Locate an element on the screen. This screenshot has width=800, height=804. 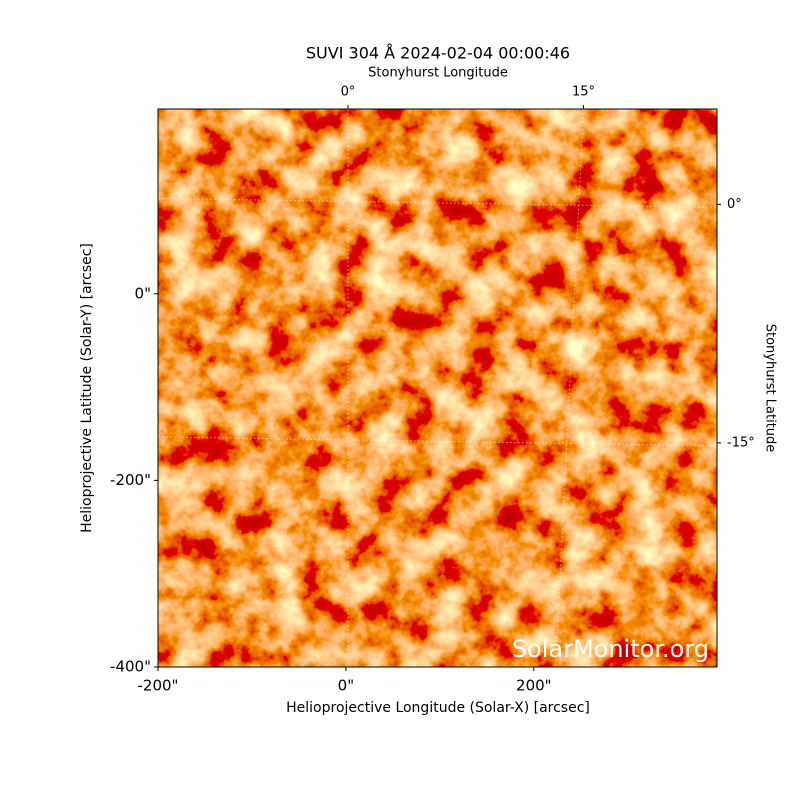
y2-tick-label: -15° is located at coordinates (741, 442).